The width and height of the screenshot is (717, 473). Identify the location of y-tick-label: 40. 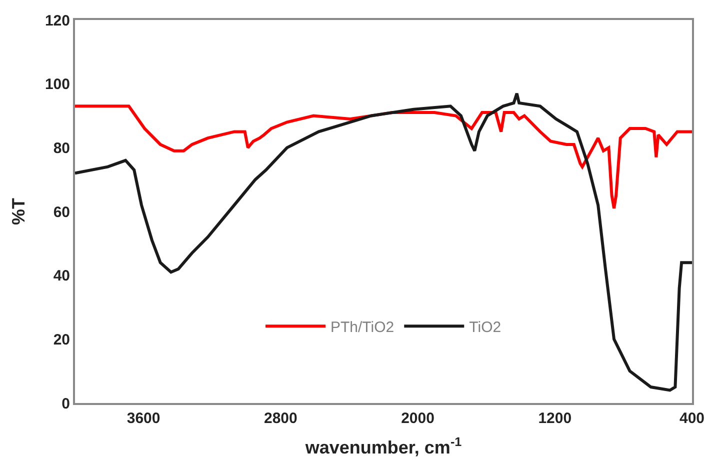
(61, 276).